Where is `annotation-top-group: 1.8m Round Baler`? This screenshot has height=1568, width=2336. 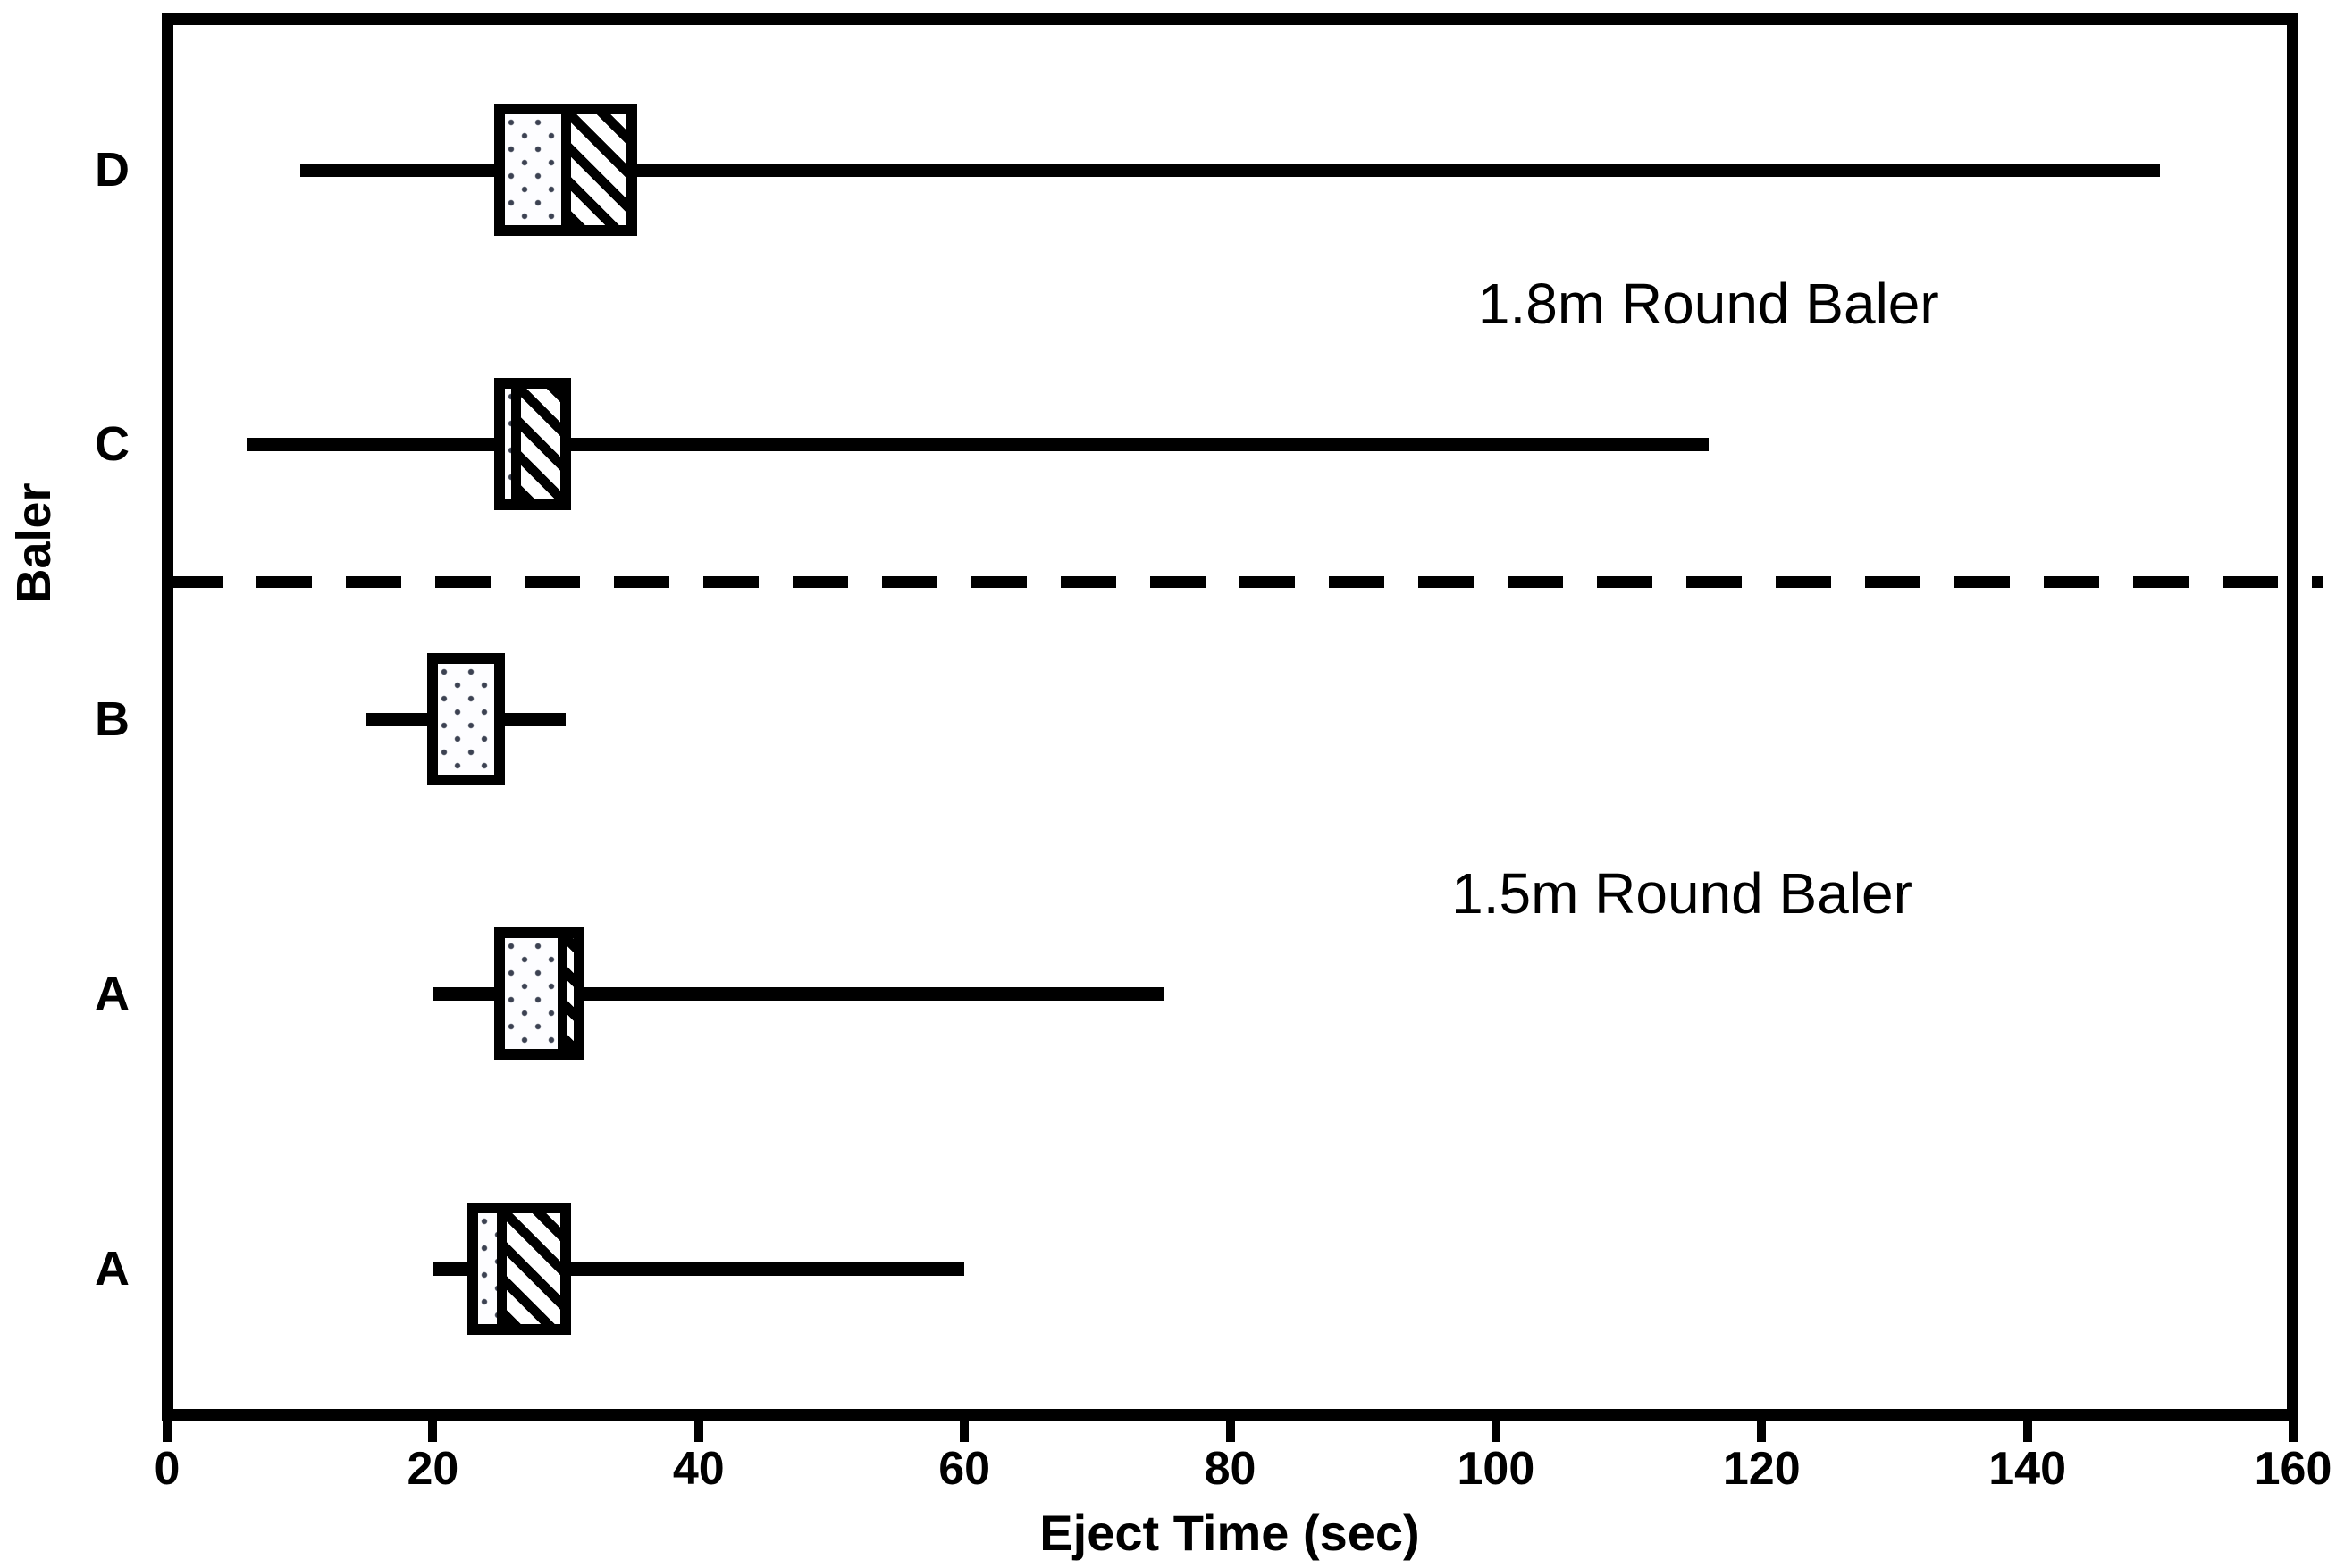 annotation-top-group: 1.8m Round Baler is located at coordinates (1708, 304).